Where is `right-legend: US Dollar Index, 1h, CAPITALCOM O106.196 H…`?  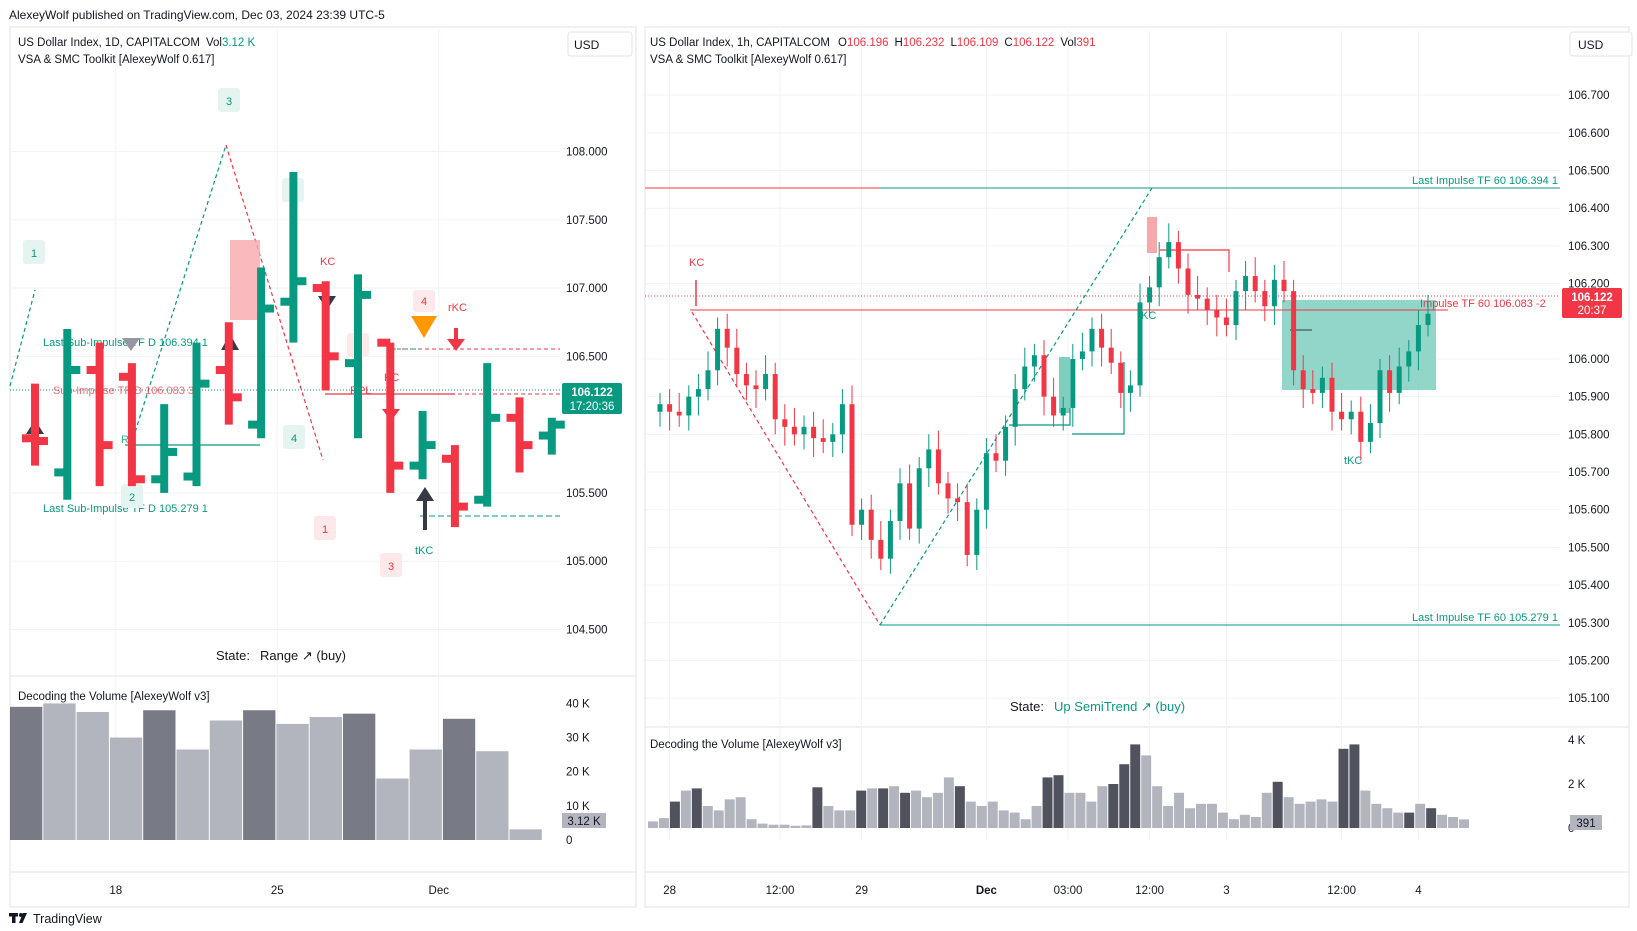
right-legend: US Dollar Index, 1h, CAPITALCOM O106.196 H… is located at coordinates (873, 51).